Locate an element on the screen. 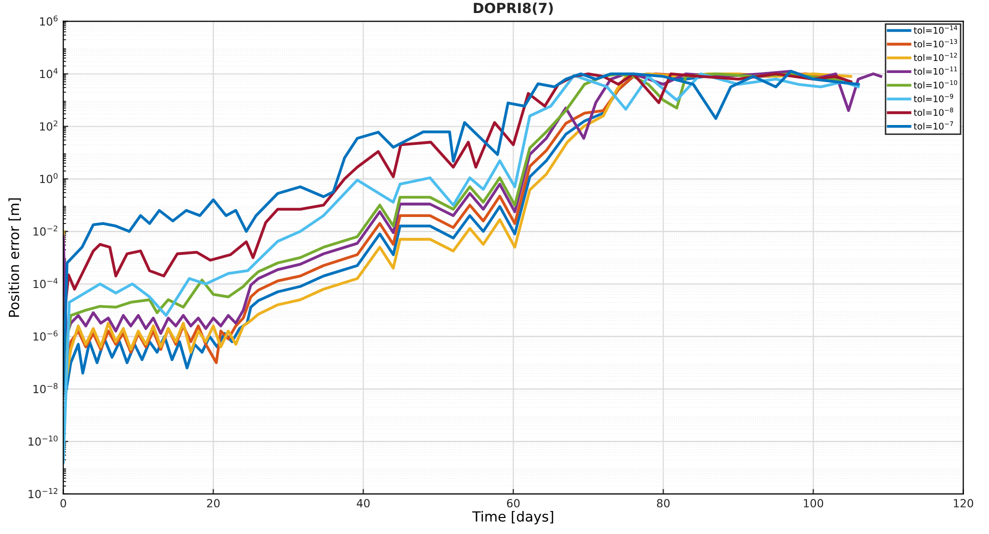  legend-label: tol=10$^{−8}$ is located at coordinates (934, 112).